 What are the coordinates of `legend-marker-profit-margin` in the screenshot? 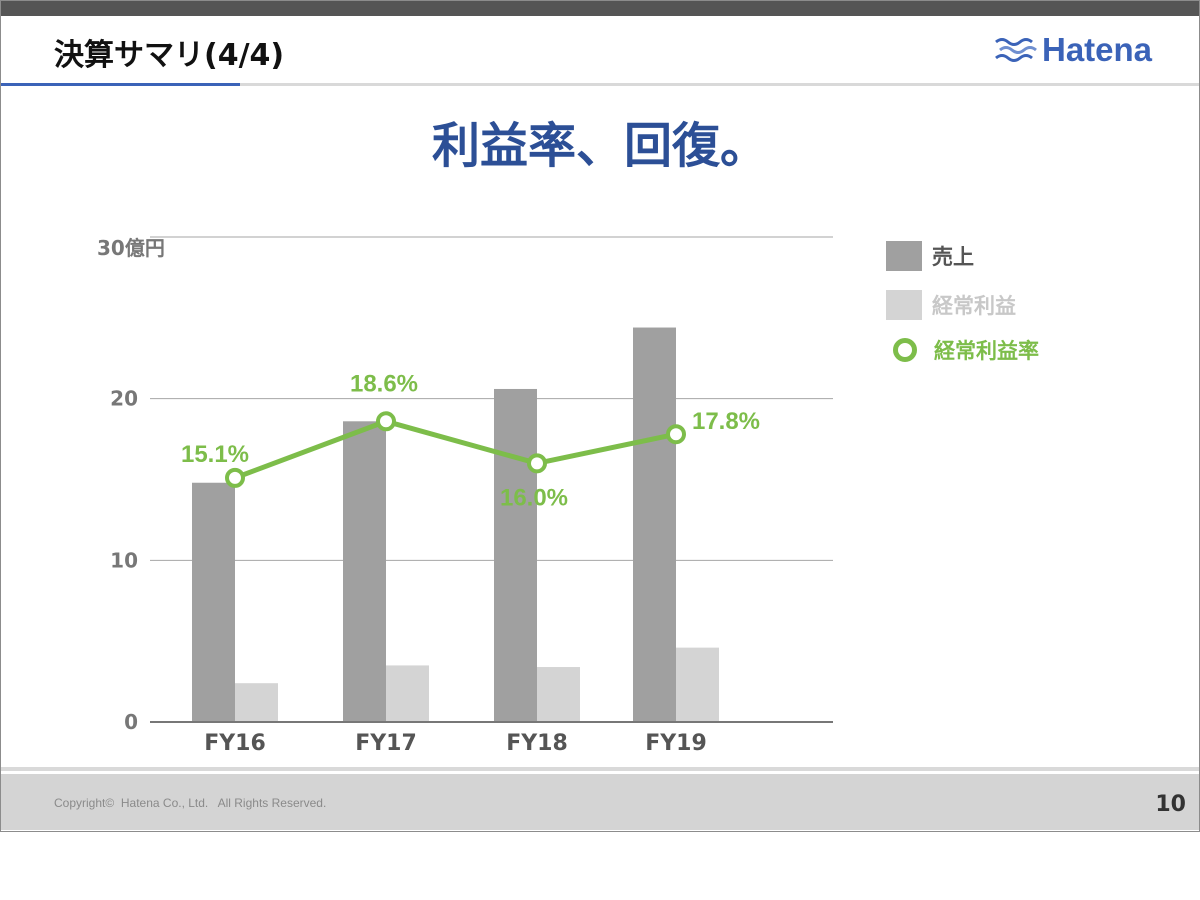 It's located at (905, 350).